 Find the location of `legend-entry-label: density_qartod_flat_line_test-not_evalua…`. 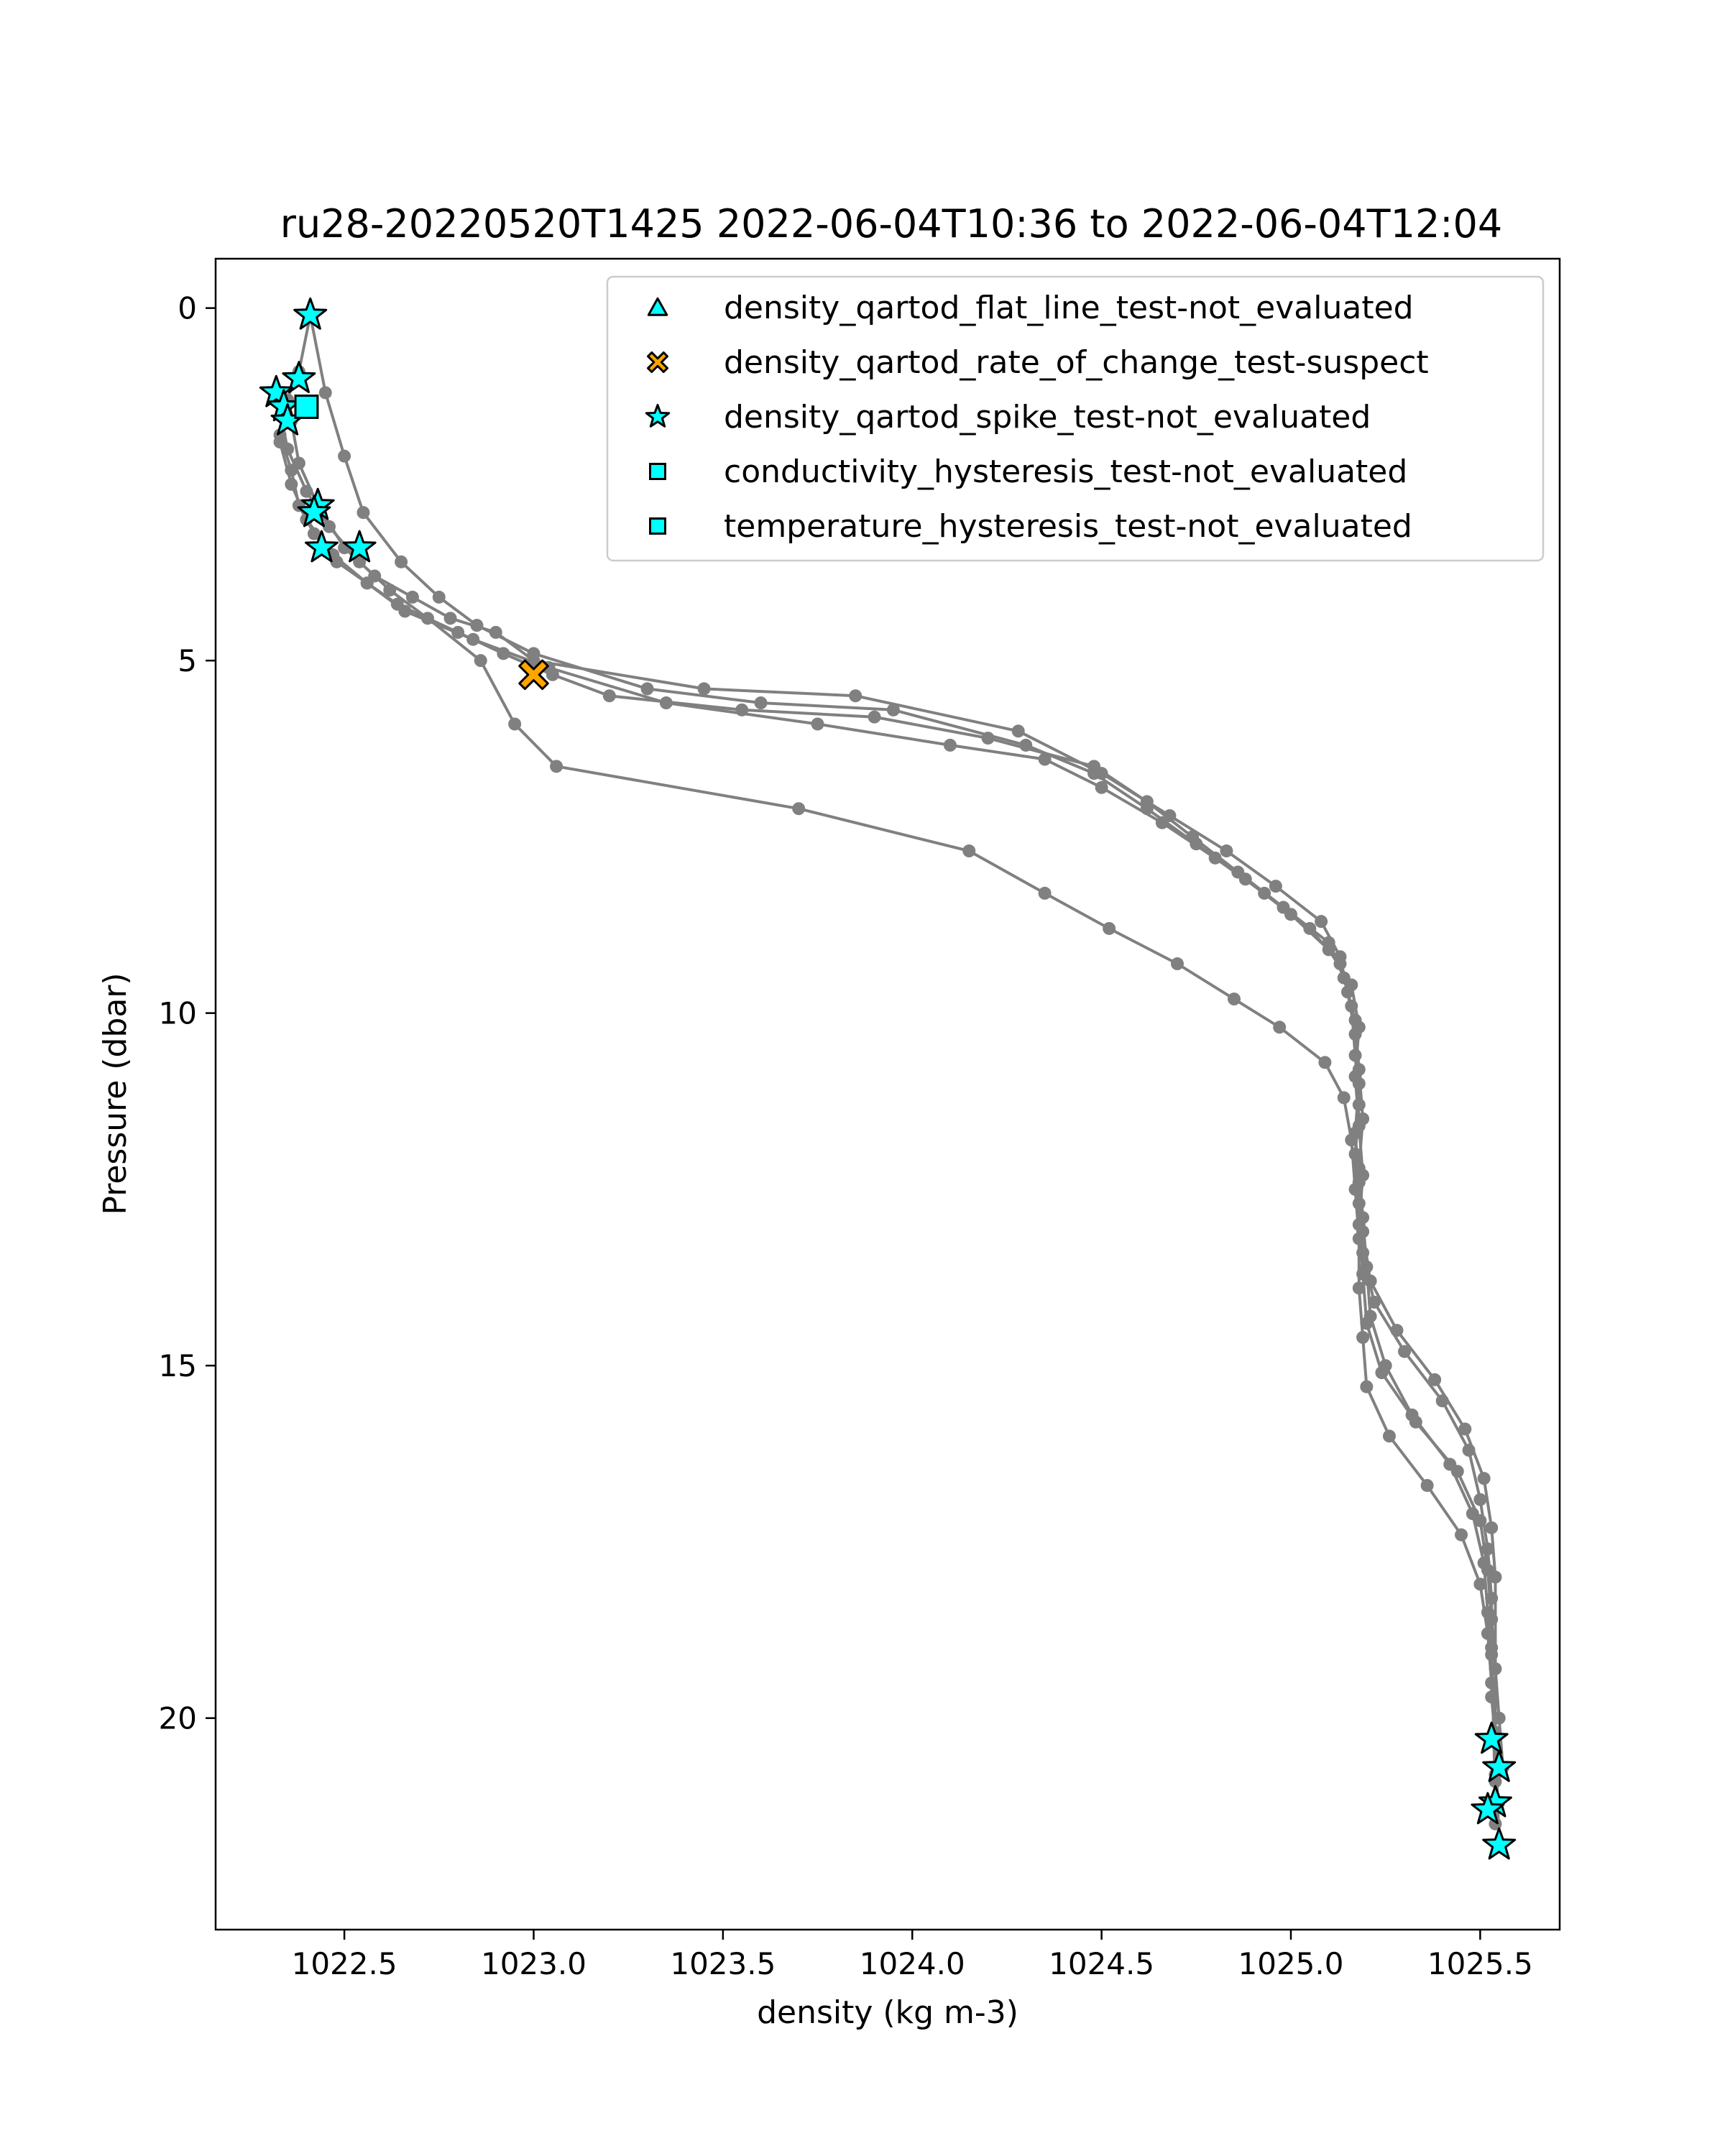

legend-entry-label: density_qartod_flat_line_test-not_evalua… is located at coordinates (1069, 308).